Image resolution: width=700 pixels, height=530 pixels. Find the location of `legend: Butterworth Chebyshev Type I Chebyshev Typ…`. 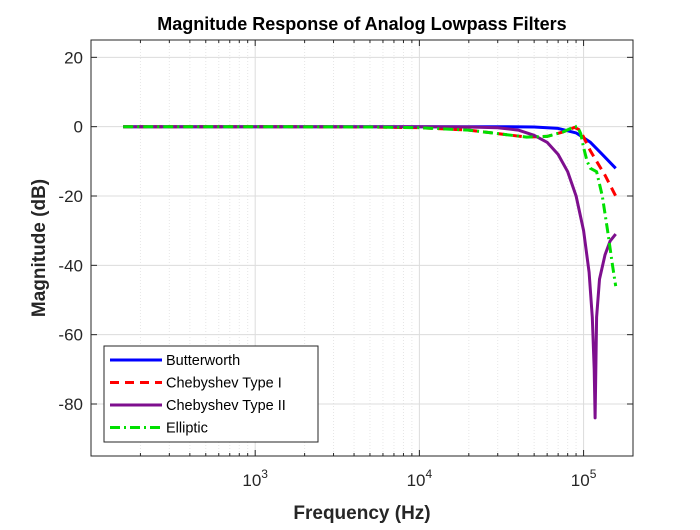

legend: Butterworth Chebyshev Type I Chebyshev Typ… is located at coordinates (211, 394).